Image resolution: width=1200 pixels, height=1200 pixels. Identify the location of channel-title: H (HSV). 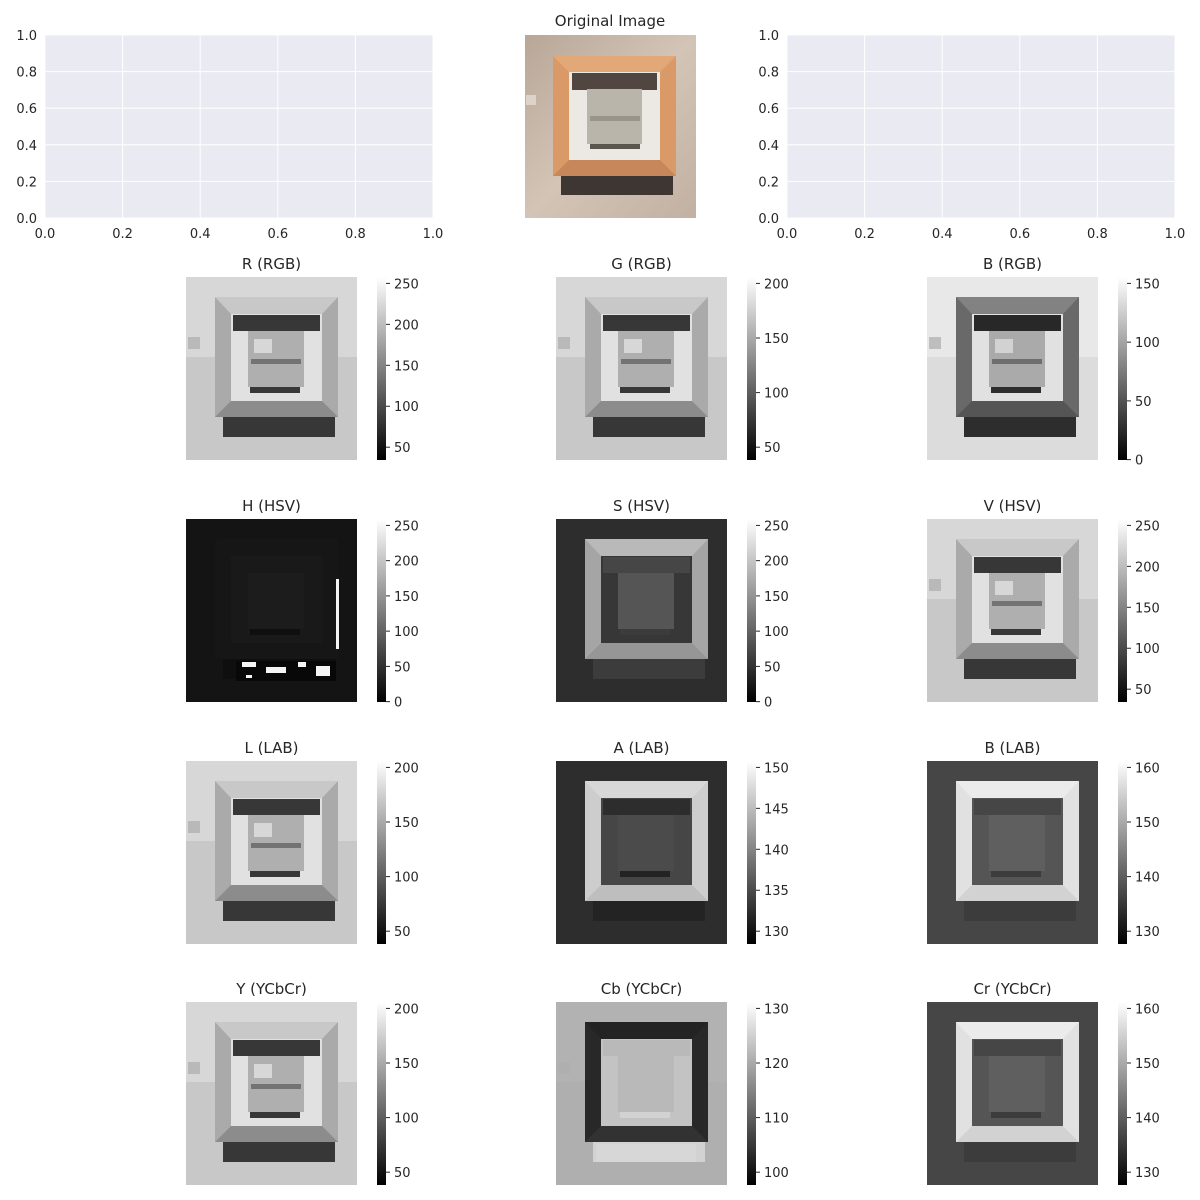
(271, 506).